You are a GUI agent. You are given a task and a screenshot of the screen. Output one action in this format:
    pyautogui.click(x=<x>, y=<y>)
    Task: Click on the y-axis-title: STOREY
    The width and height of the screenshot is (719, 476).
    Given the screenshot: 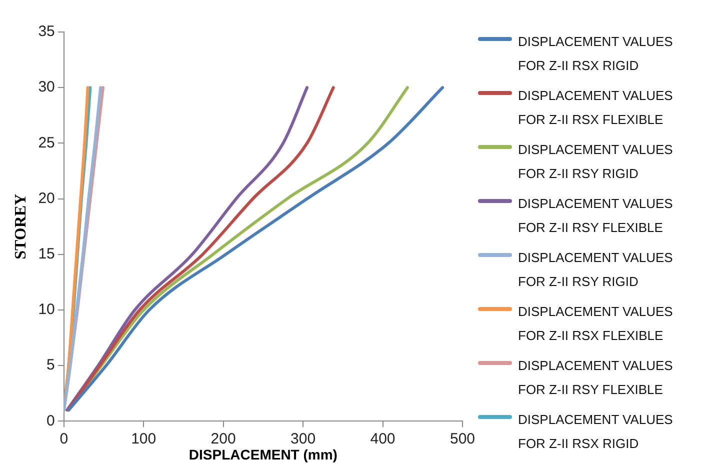 What is the action you would take?
    pyautogui.click(x=21, y=226)
    